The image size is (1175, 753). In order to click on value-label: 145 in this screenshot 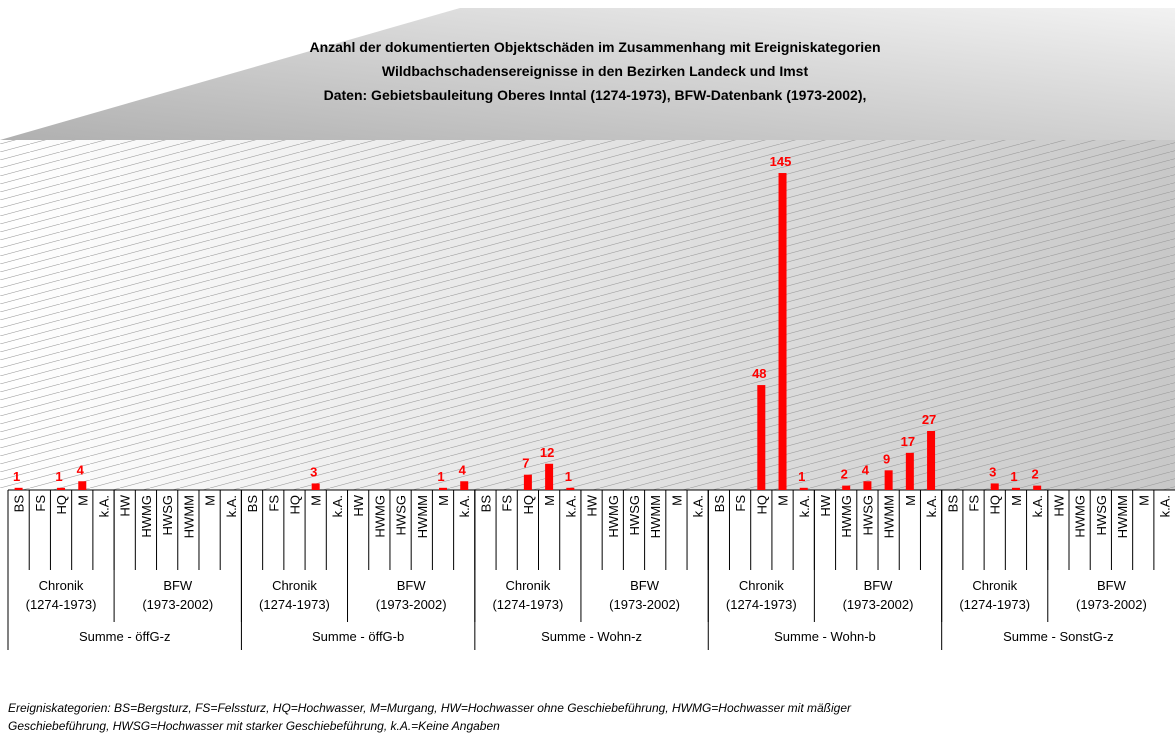, I will do `click(781, 161)`.